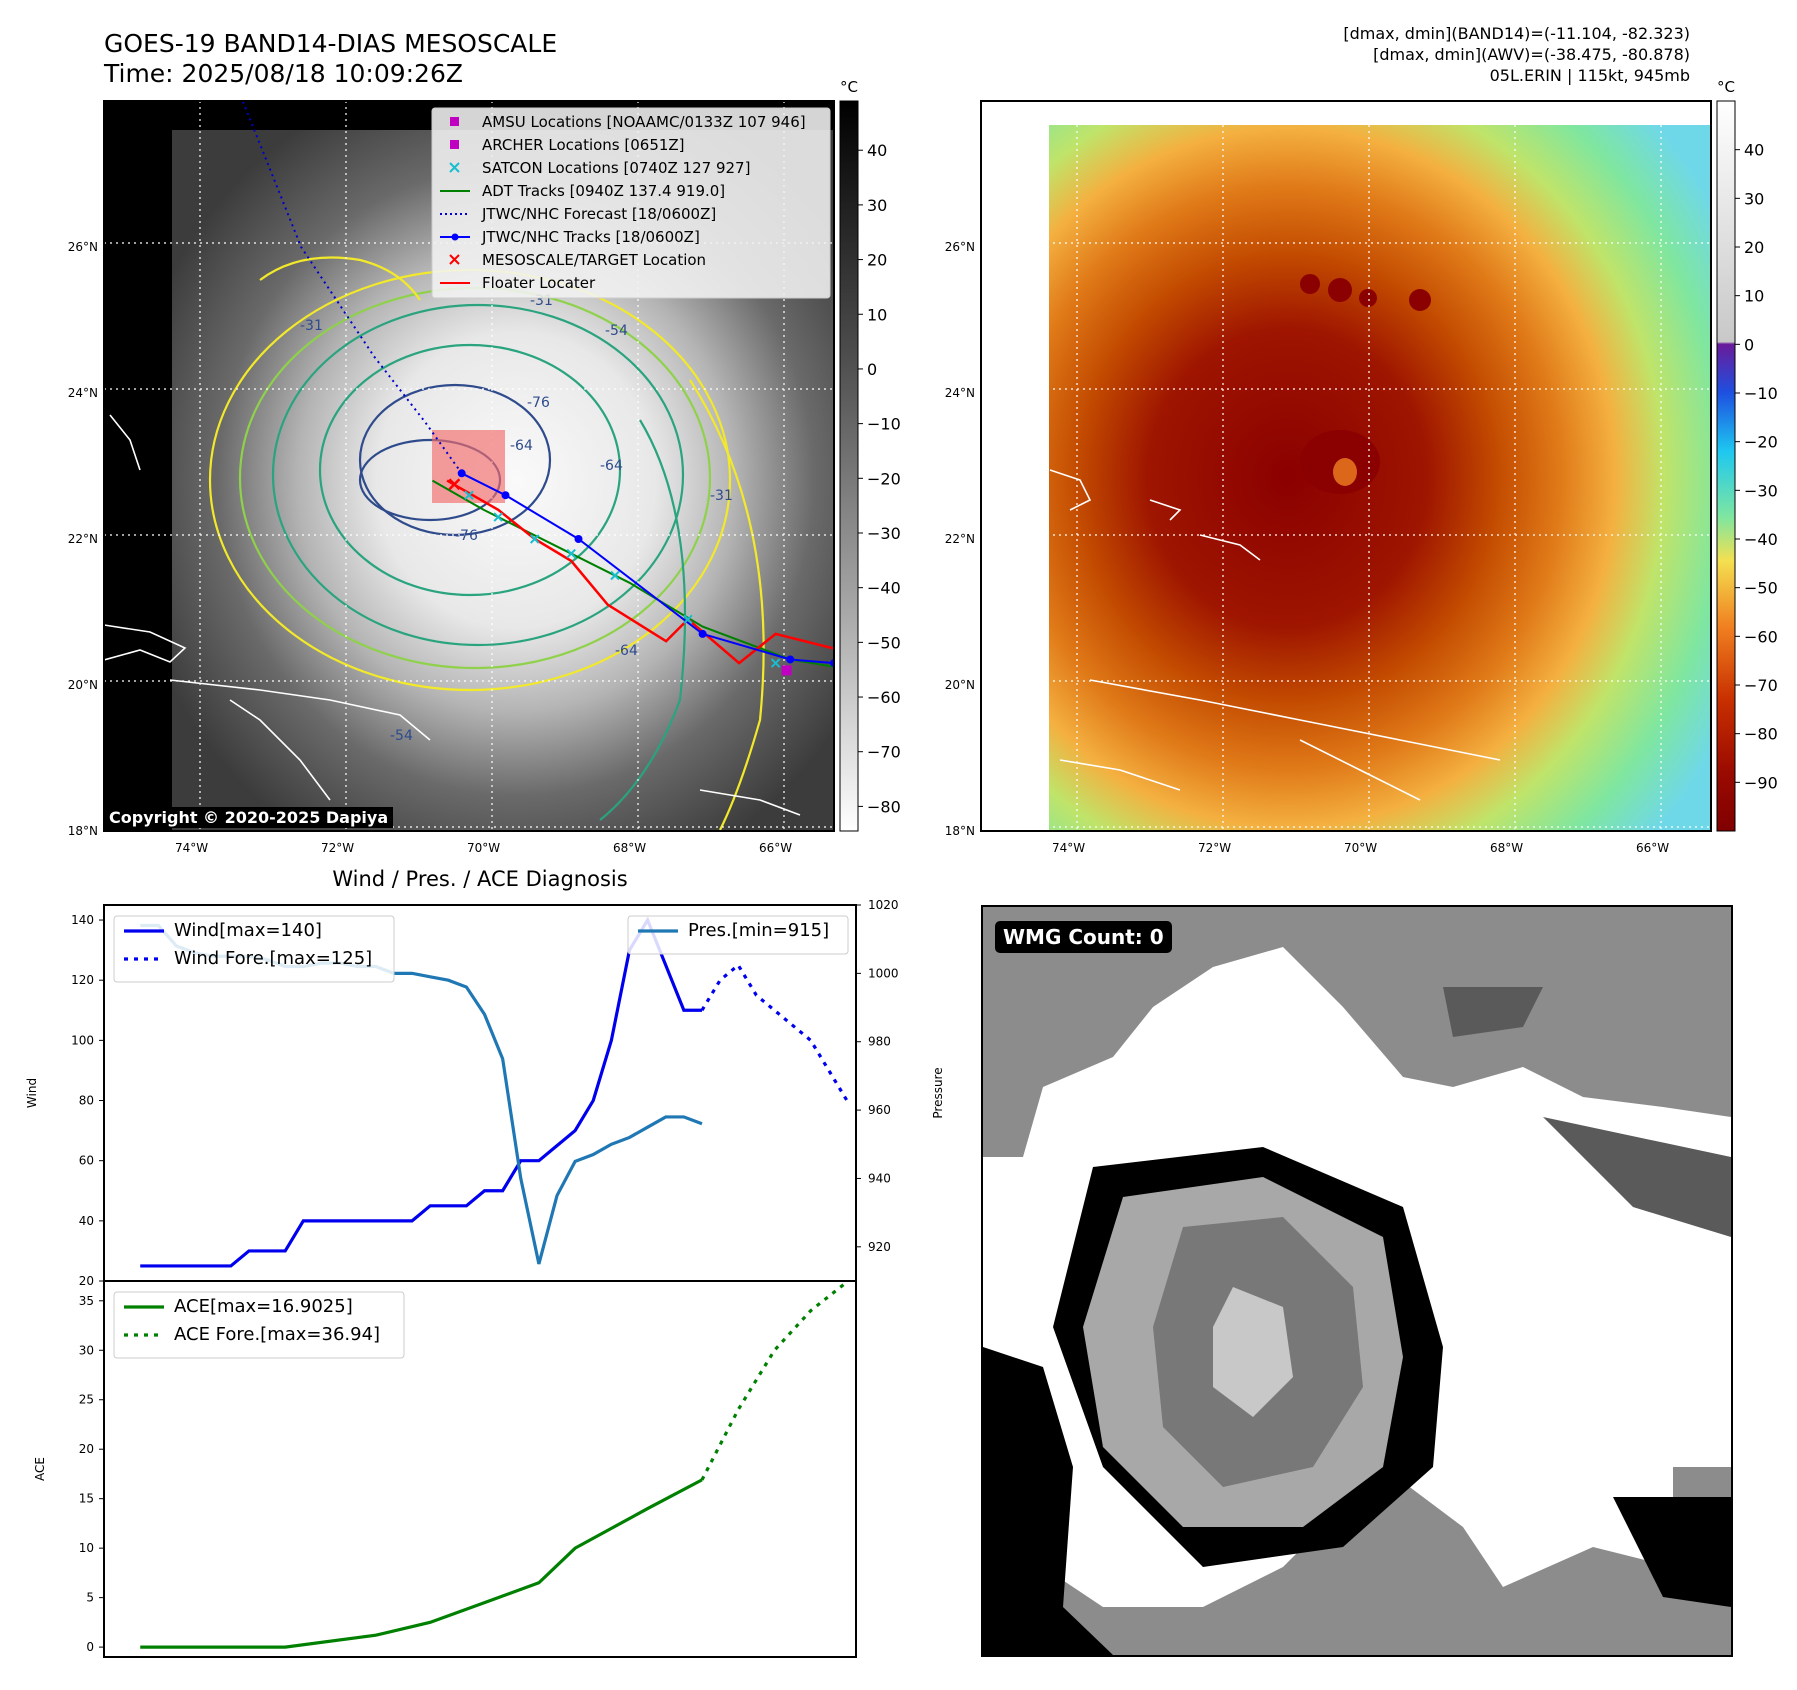  I want to click on legend-label: Pres.[min=915], so click(758, 930).